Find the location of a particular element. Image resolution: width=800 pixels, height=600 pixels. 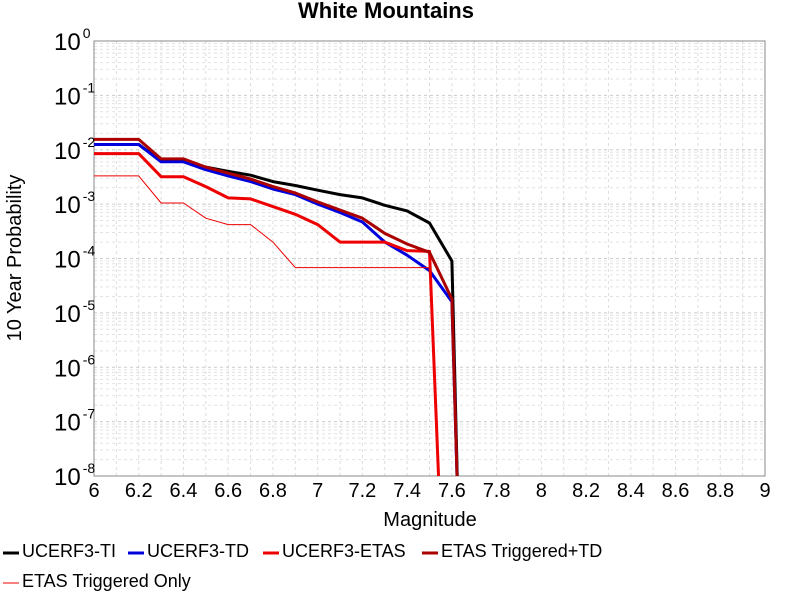

x-tick-label: 7 is located at coordinates (317, 491).